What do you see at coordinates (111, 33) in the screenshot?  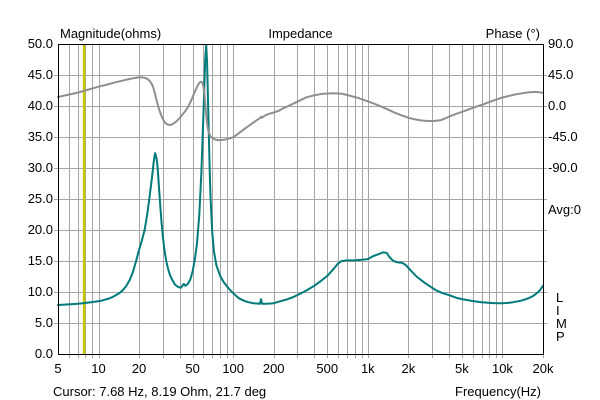 I see `left-axis-title: Magnitude(ohms)` at bounding box center [111, 33].